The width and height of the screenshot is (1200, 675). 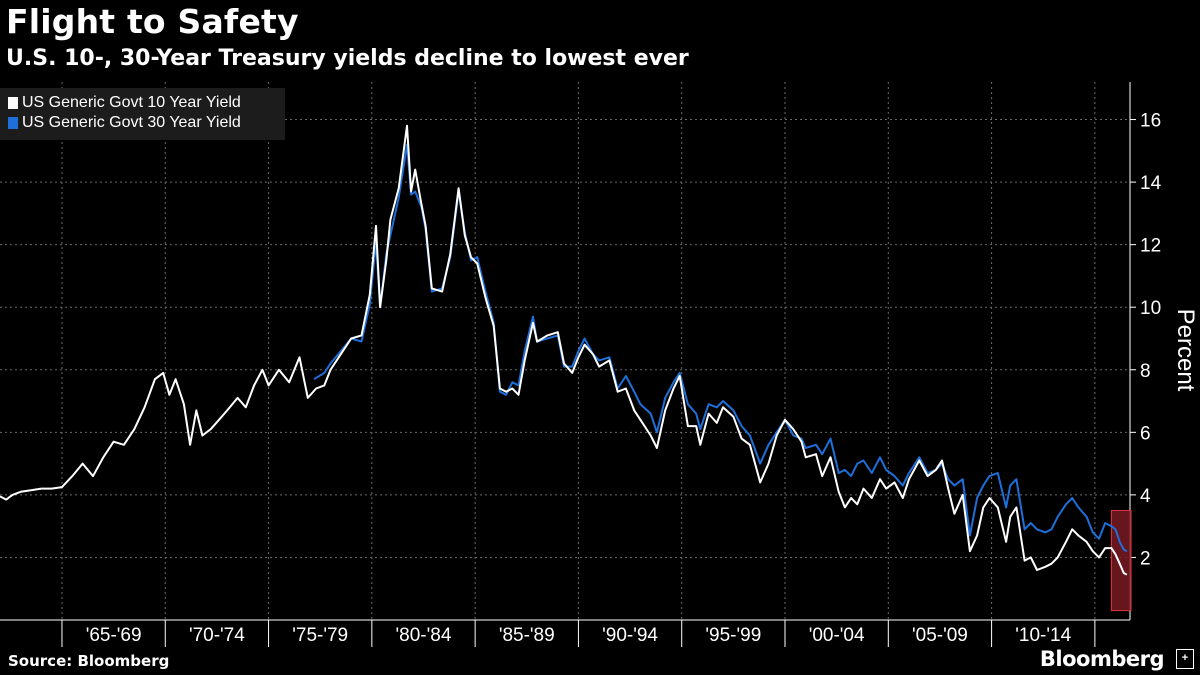 I want to click on x-tick-label: '65-'69, so click(x=114, y=635).